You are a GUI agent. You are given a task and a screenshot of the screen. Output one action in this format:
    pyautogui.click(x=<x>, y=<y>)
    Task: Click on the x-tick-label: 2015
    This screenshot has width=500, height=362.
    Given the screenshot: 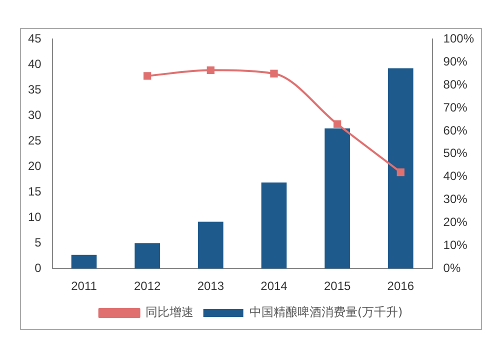 What is the action you would take?
    pyautogui.click(x=337, y=286)
    